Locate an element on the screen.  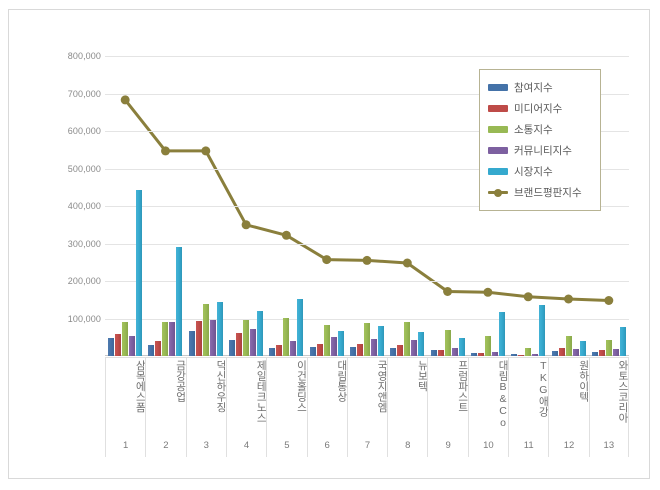
legend-item: 브랜드평판지수 is located at coordinates (541, 192).